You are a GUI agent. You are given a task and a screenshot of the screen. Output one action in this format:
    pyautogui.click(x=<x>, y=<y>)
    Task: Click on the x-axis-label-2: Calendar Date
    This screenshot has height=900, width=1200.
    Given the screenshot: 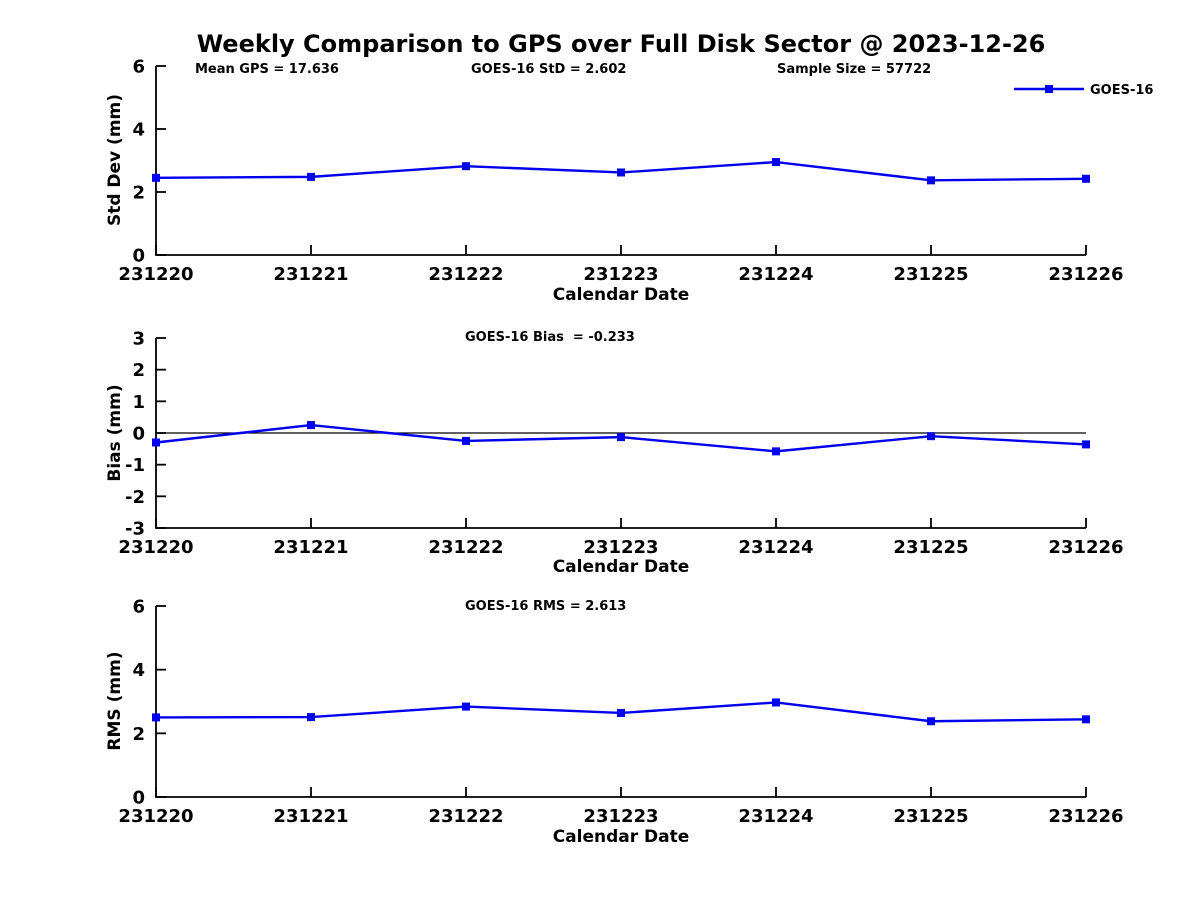 What is the action you would take?
    pyautogui.click(x=621, y=567)
    